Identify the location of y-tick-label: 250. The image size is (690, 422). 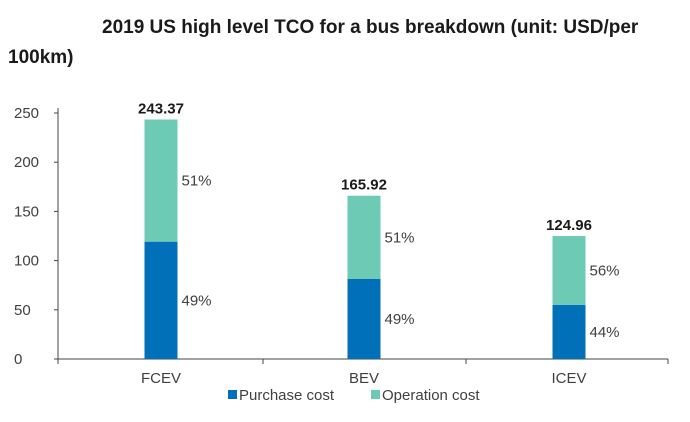
(26, 113).